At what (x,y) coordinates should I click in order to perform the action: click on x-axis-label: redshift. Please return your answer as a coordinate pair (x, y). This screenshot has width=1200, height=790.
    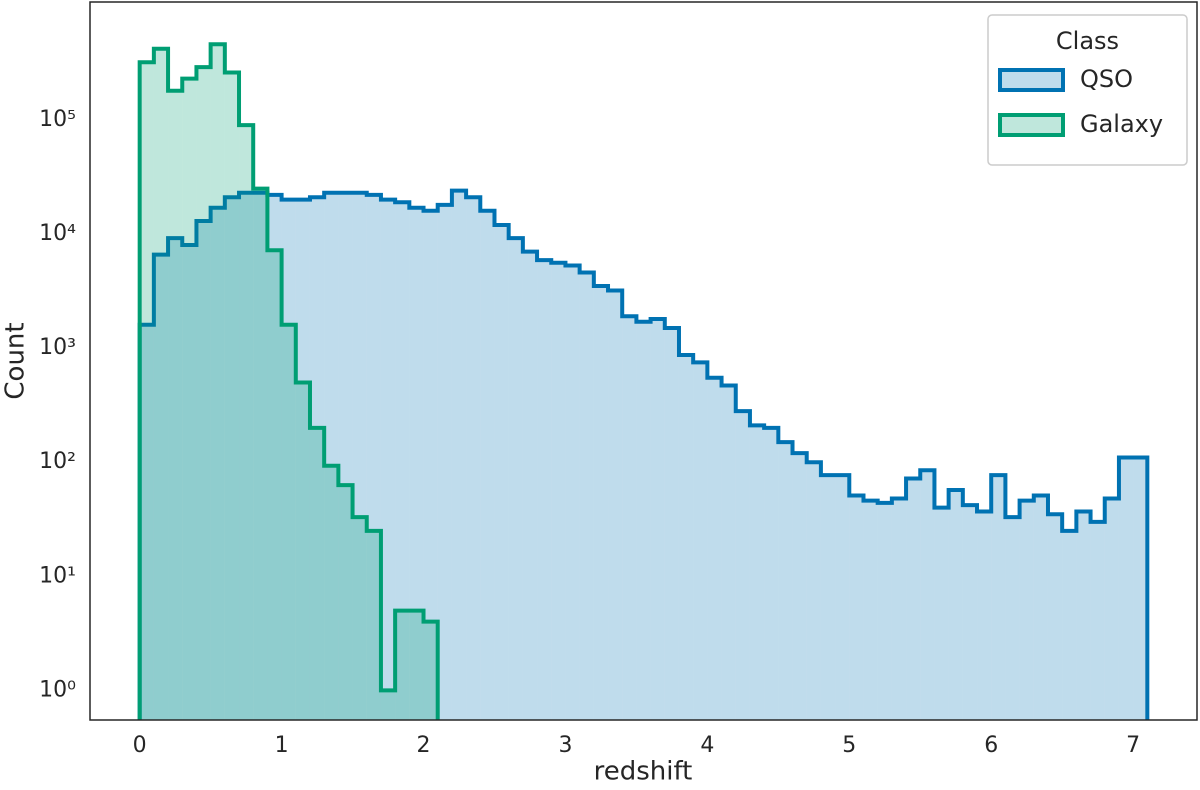
    Looking at the image, I should click on (643, 772).